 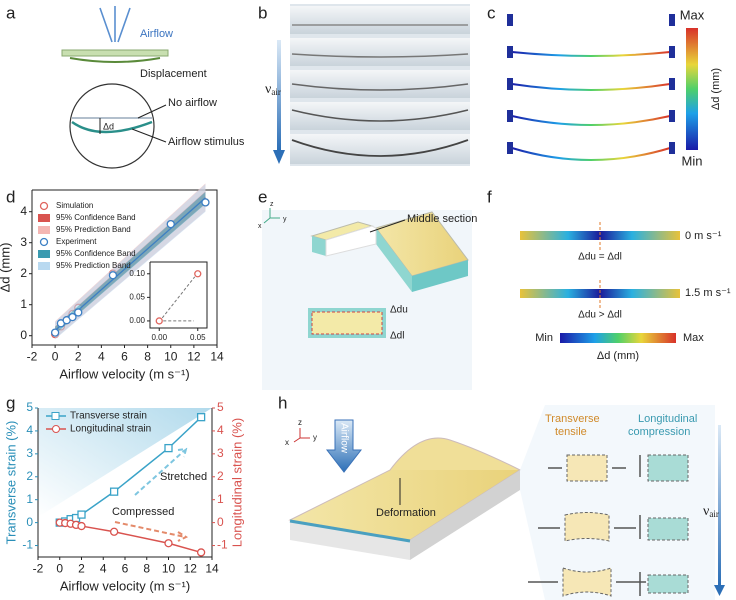 What do you see at coordinates (29, 407) in the screenshot?
I see `y-tick-label: 5` at bounding box center [29, 407].